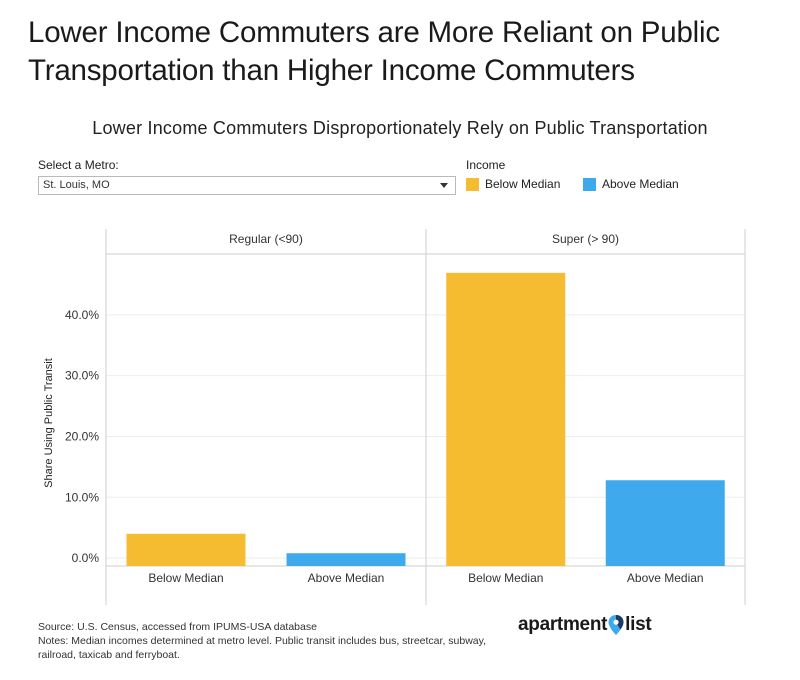 The width and height of the screenshot is (800, 680). Describe the element at coordinates (616, 625) in the screenshot. I see `location-pin-icon` at that location.